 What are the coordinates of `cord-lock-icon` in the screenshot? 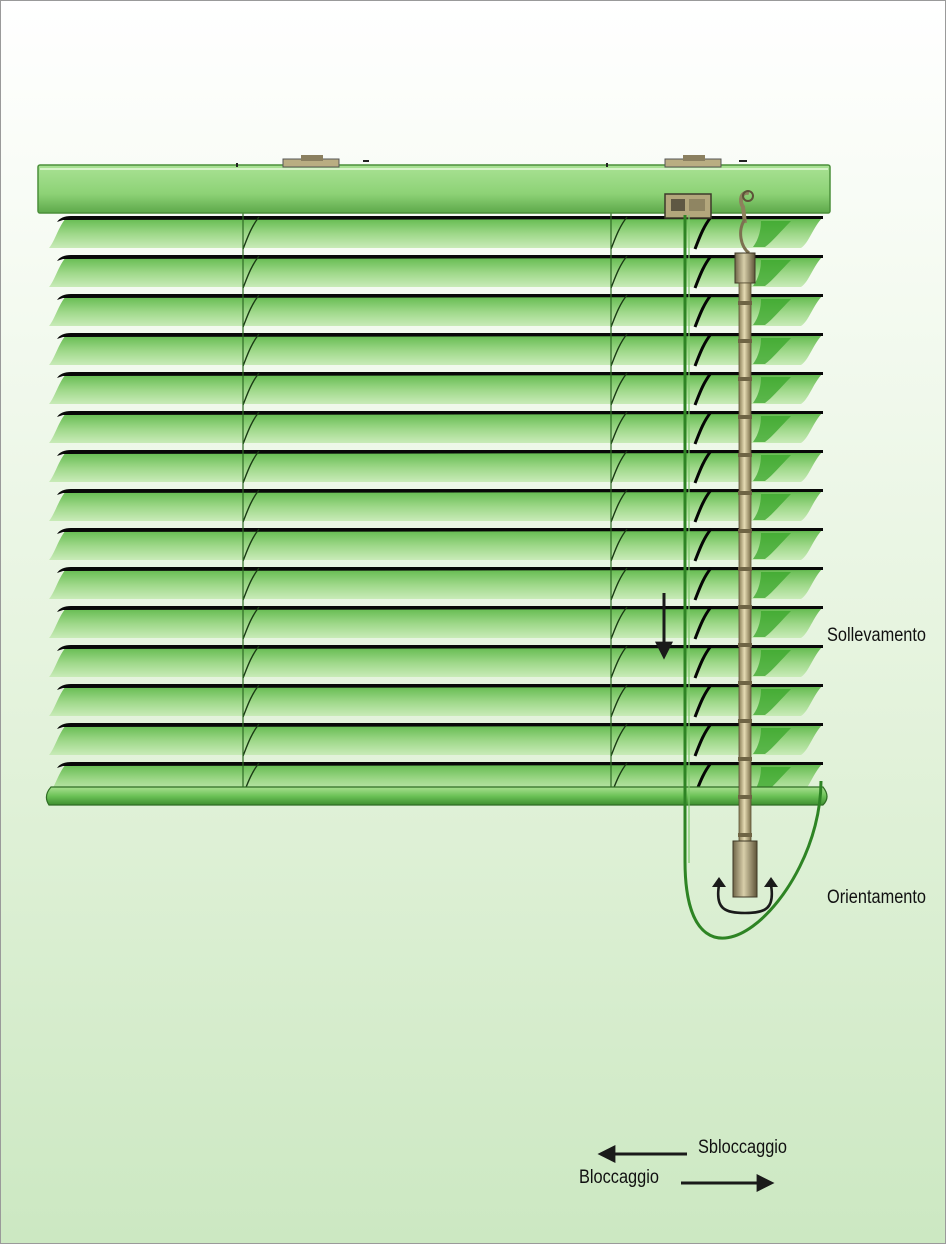 It's located at (688, 206).